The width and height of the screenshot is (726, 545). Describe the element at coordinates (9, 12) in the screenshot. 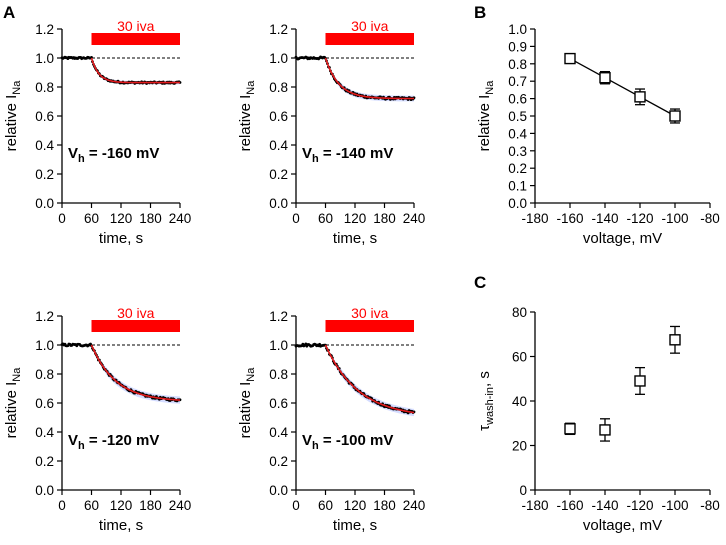

I see `panel-letter-a: A` at that location.